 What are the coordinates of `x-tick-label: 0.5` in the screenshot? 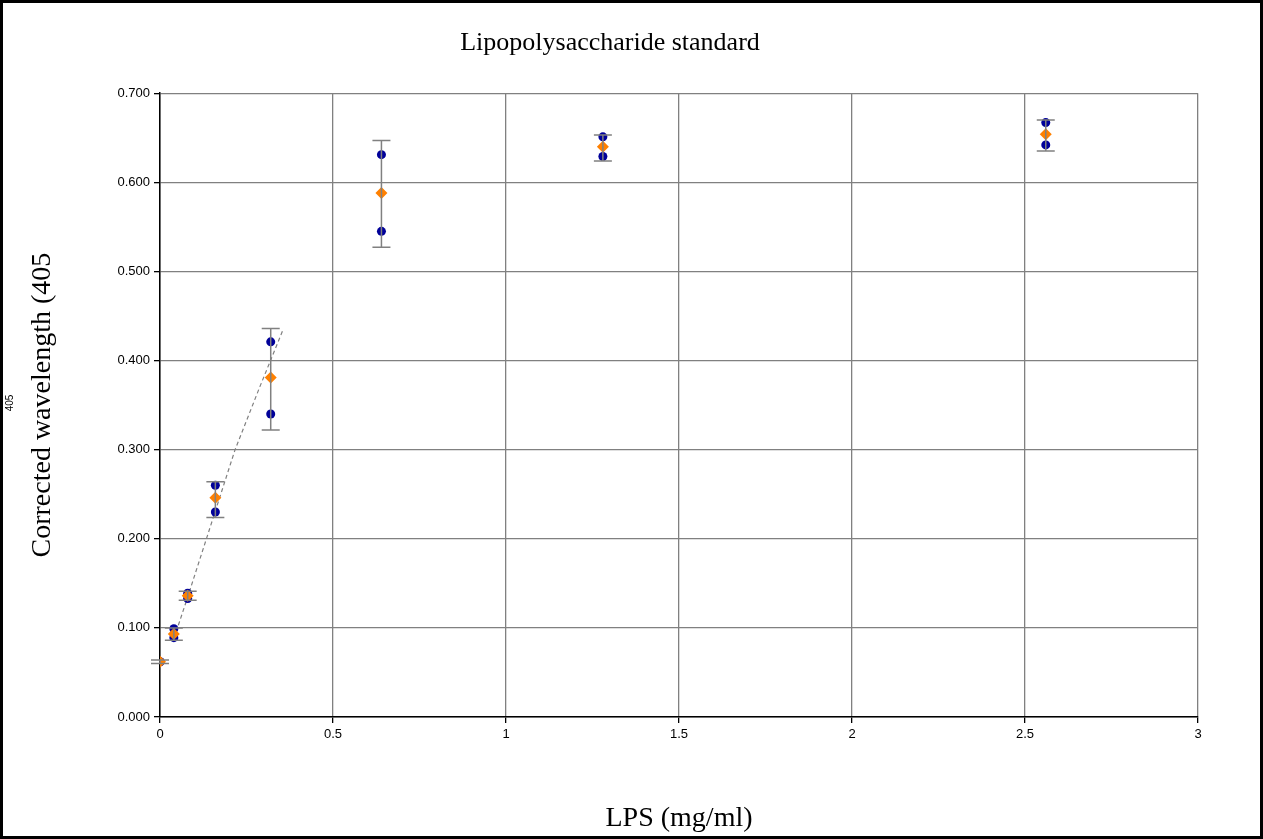 It's located at (333, 734).